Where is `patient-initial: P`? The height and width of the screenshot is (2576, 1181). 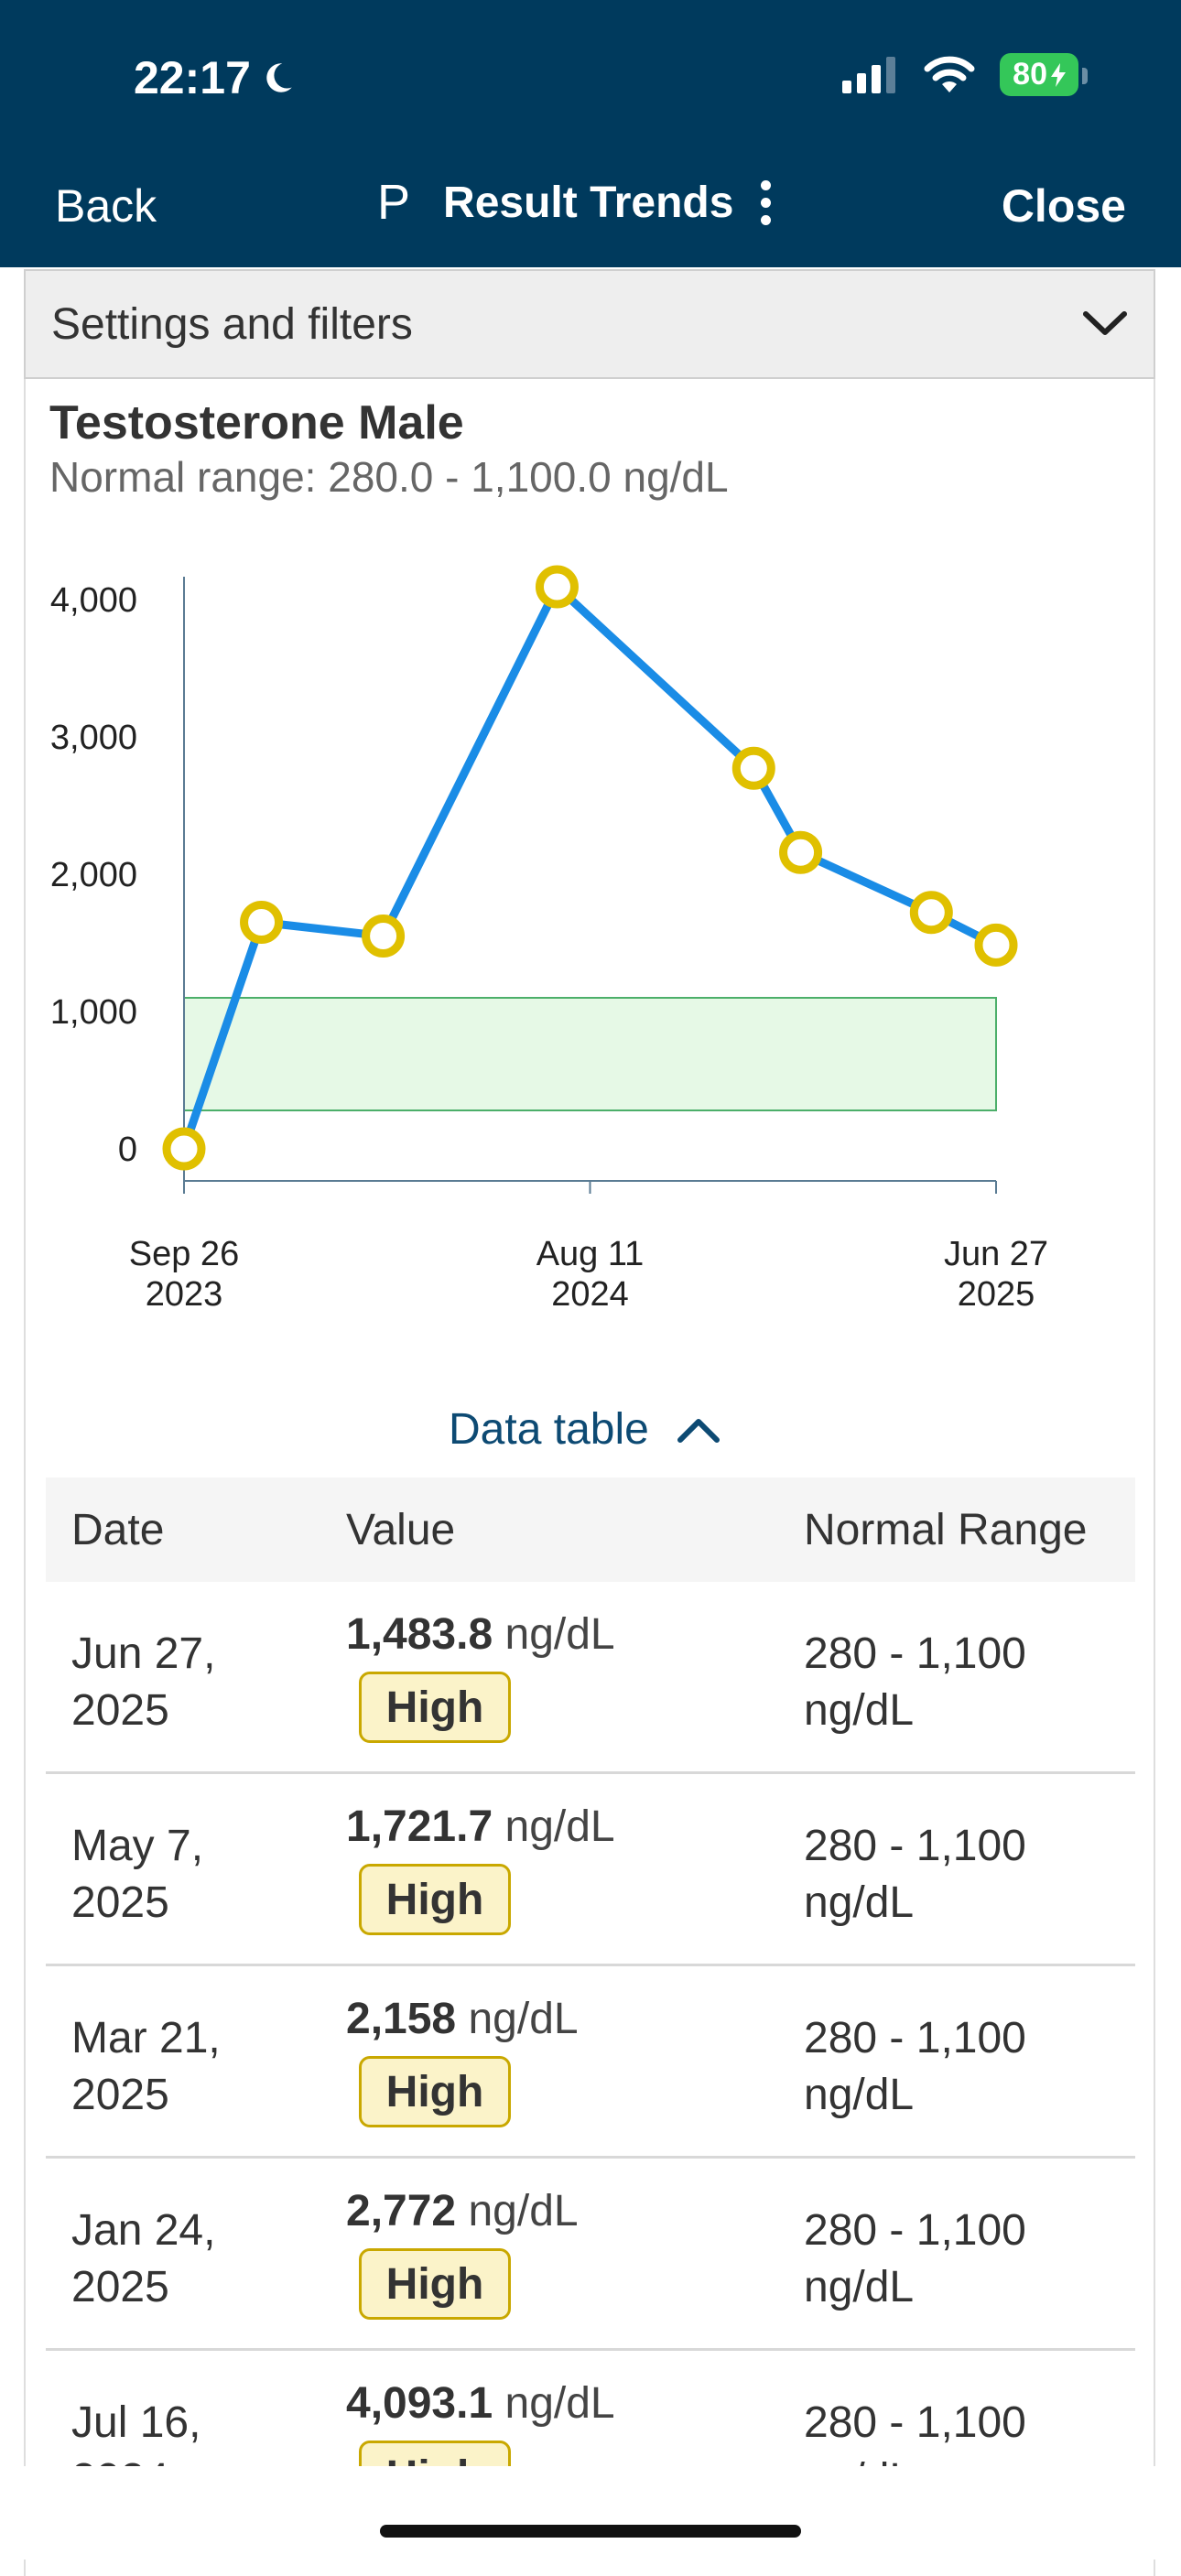
patient-initial: P is located at coordinates (394, 203).